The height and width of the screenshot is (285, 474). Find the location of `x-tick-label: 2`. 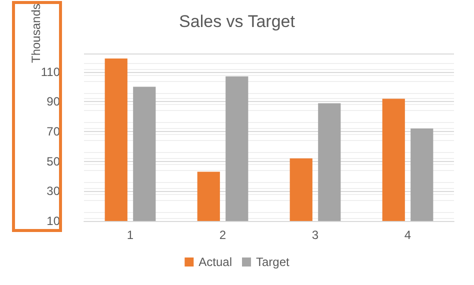

x-tick-label: 2 is located at coordinates (222, 235).